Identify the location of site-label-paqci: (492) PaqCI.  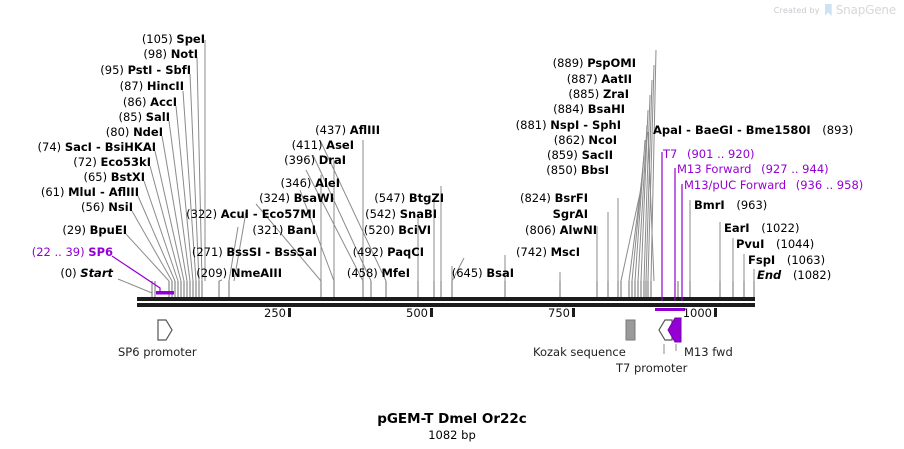
(357, 252).